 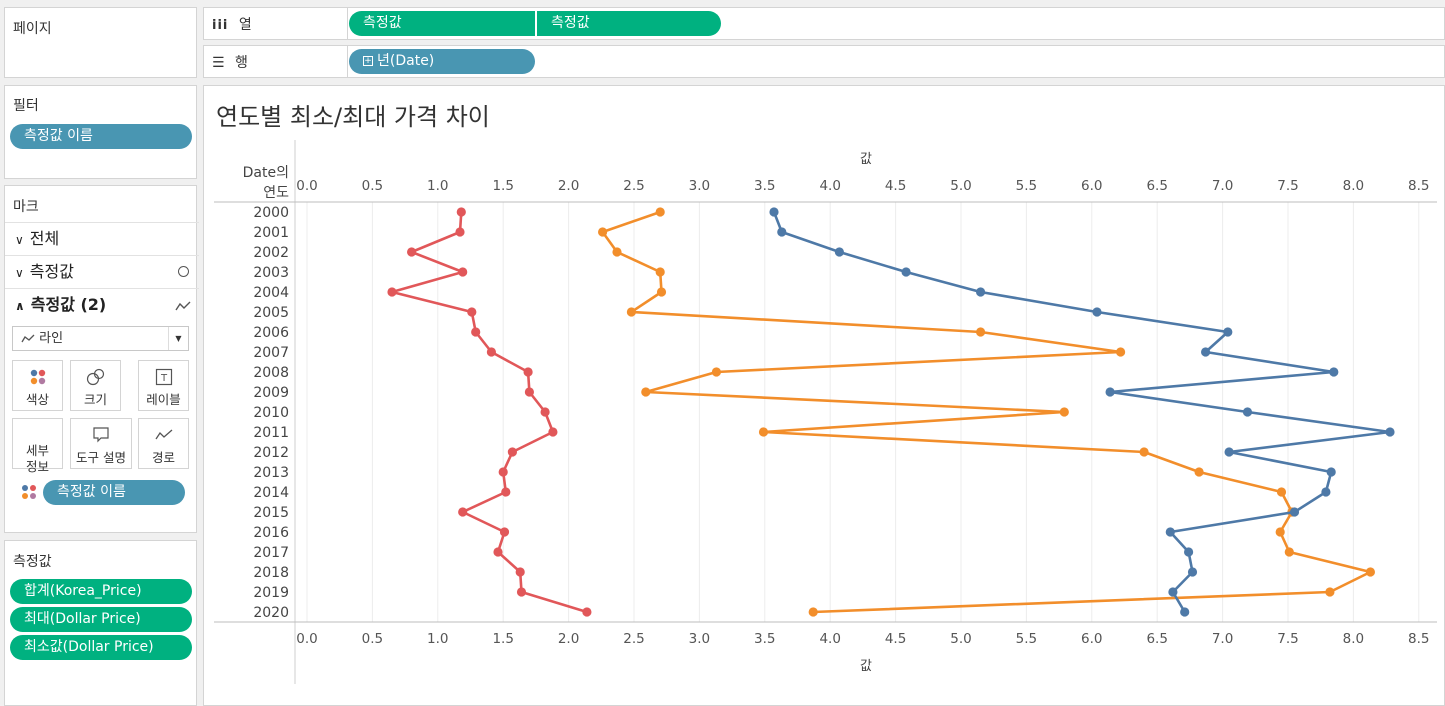 I want to click on size-icon, so click(x=95, y=377).